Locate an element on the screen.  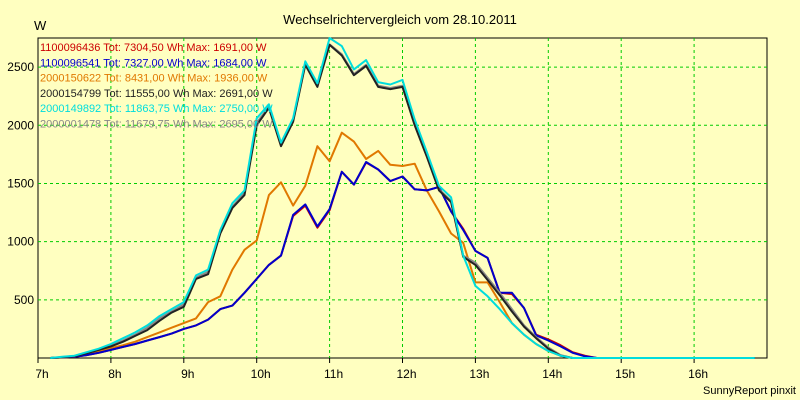
y-tick-label: 1000 is located at coordinates (20, 242).